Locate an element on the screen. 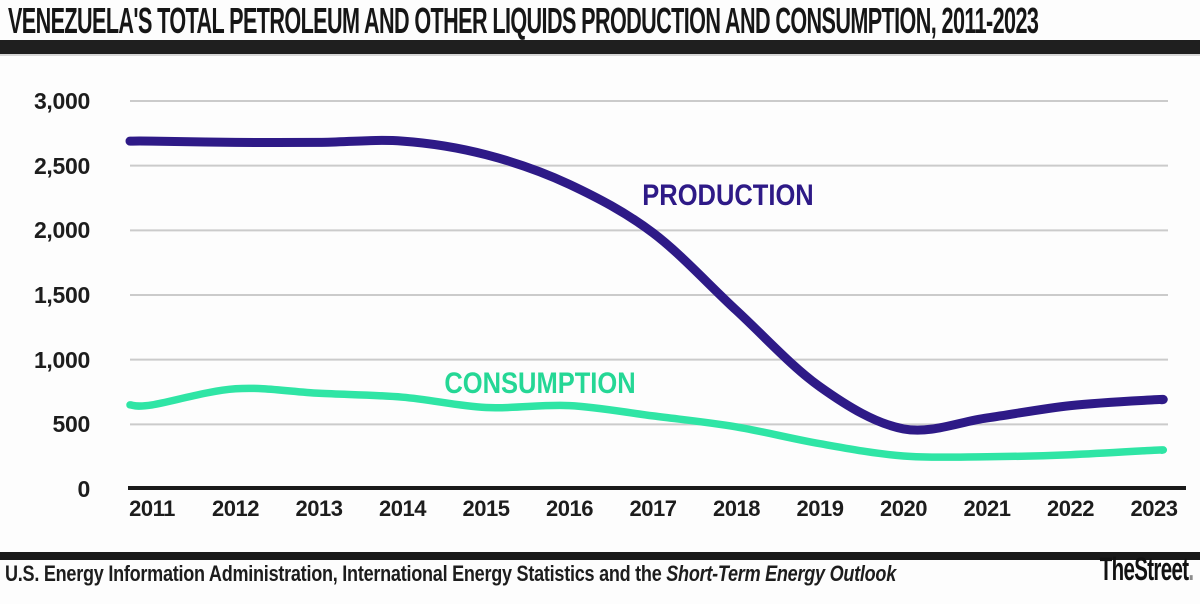 This screenshot has width=1200, height=604. y-tick-label: 2,000 is located at coordinates (61, 230).